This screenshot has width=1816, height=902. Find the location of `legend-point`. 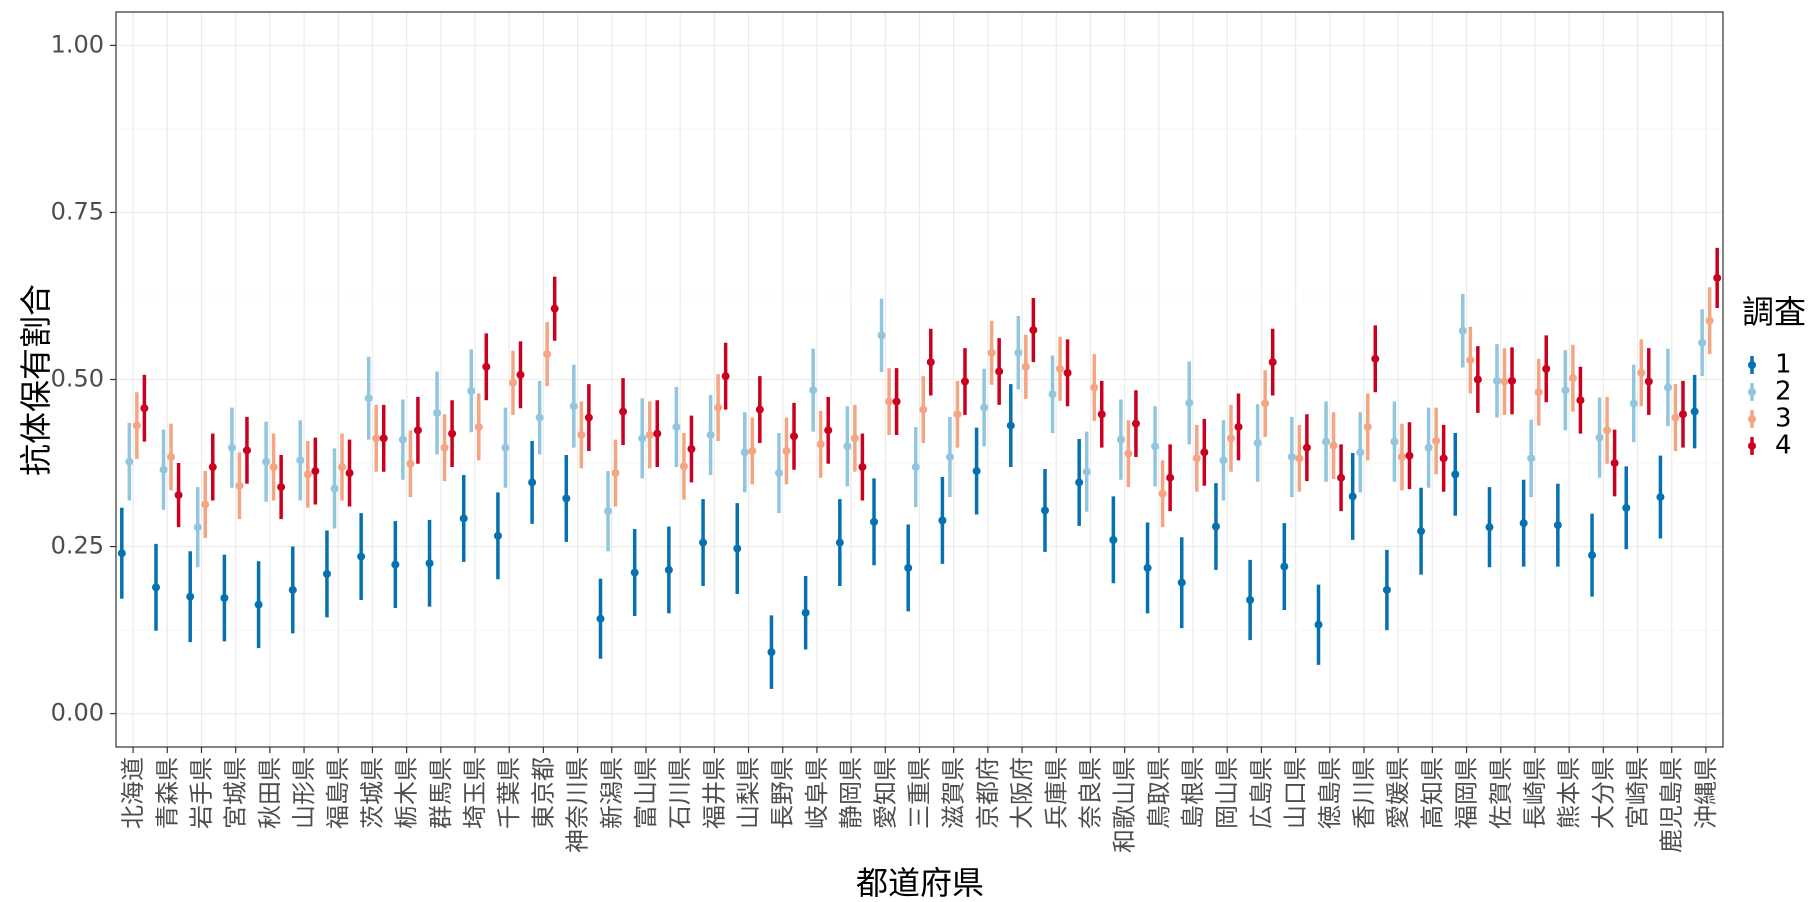

legend-point is located at coordinates (1752, 365).